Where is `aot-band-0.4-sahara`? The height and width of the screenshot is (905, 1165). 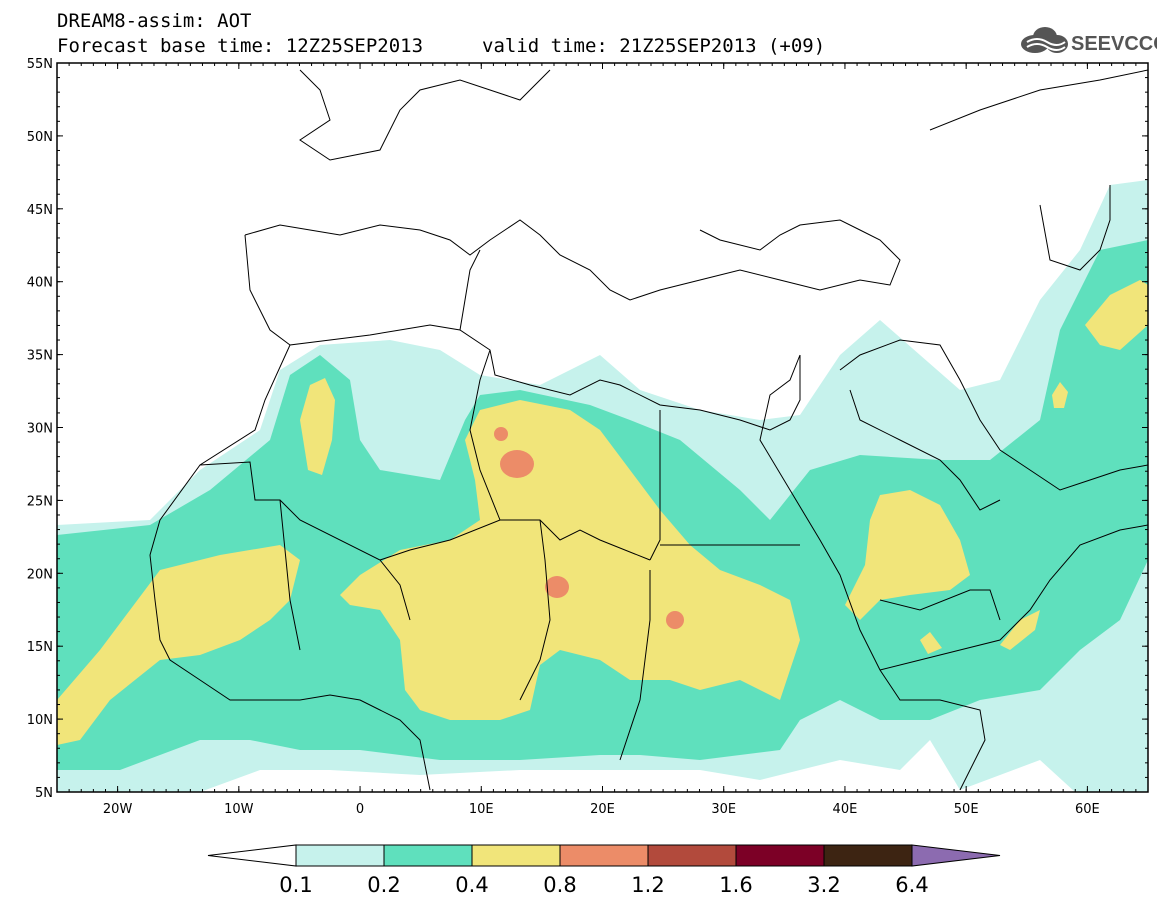
aot-band-0.4-sahara is located at coordinates (570, 560).